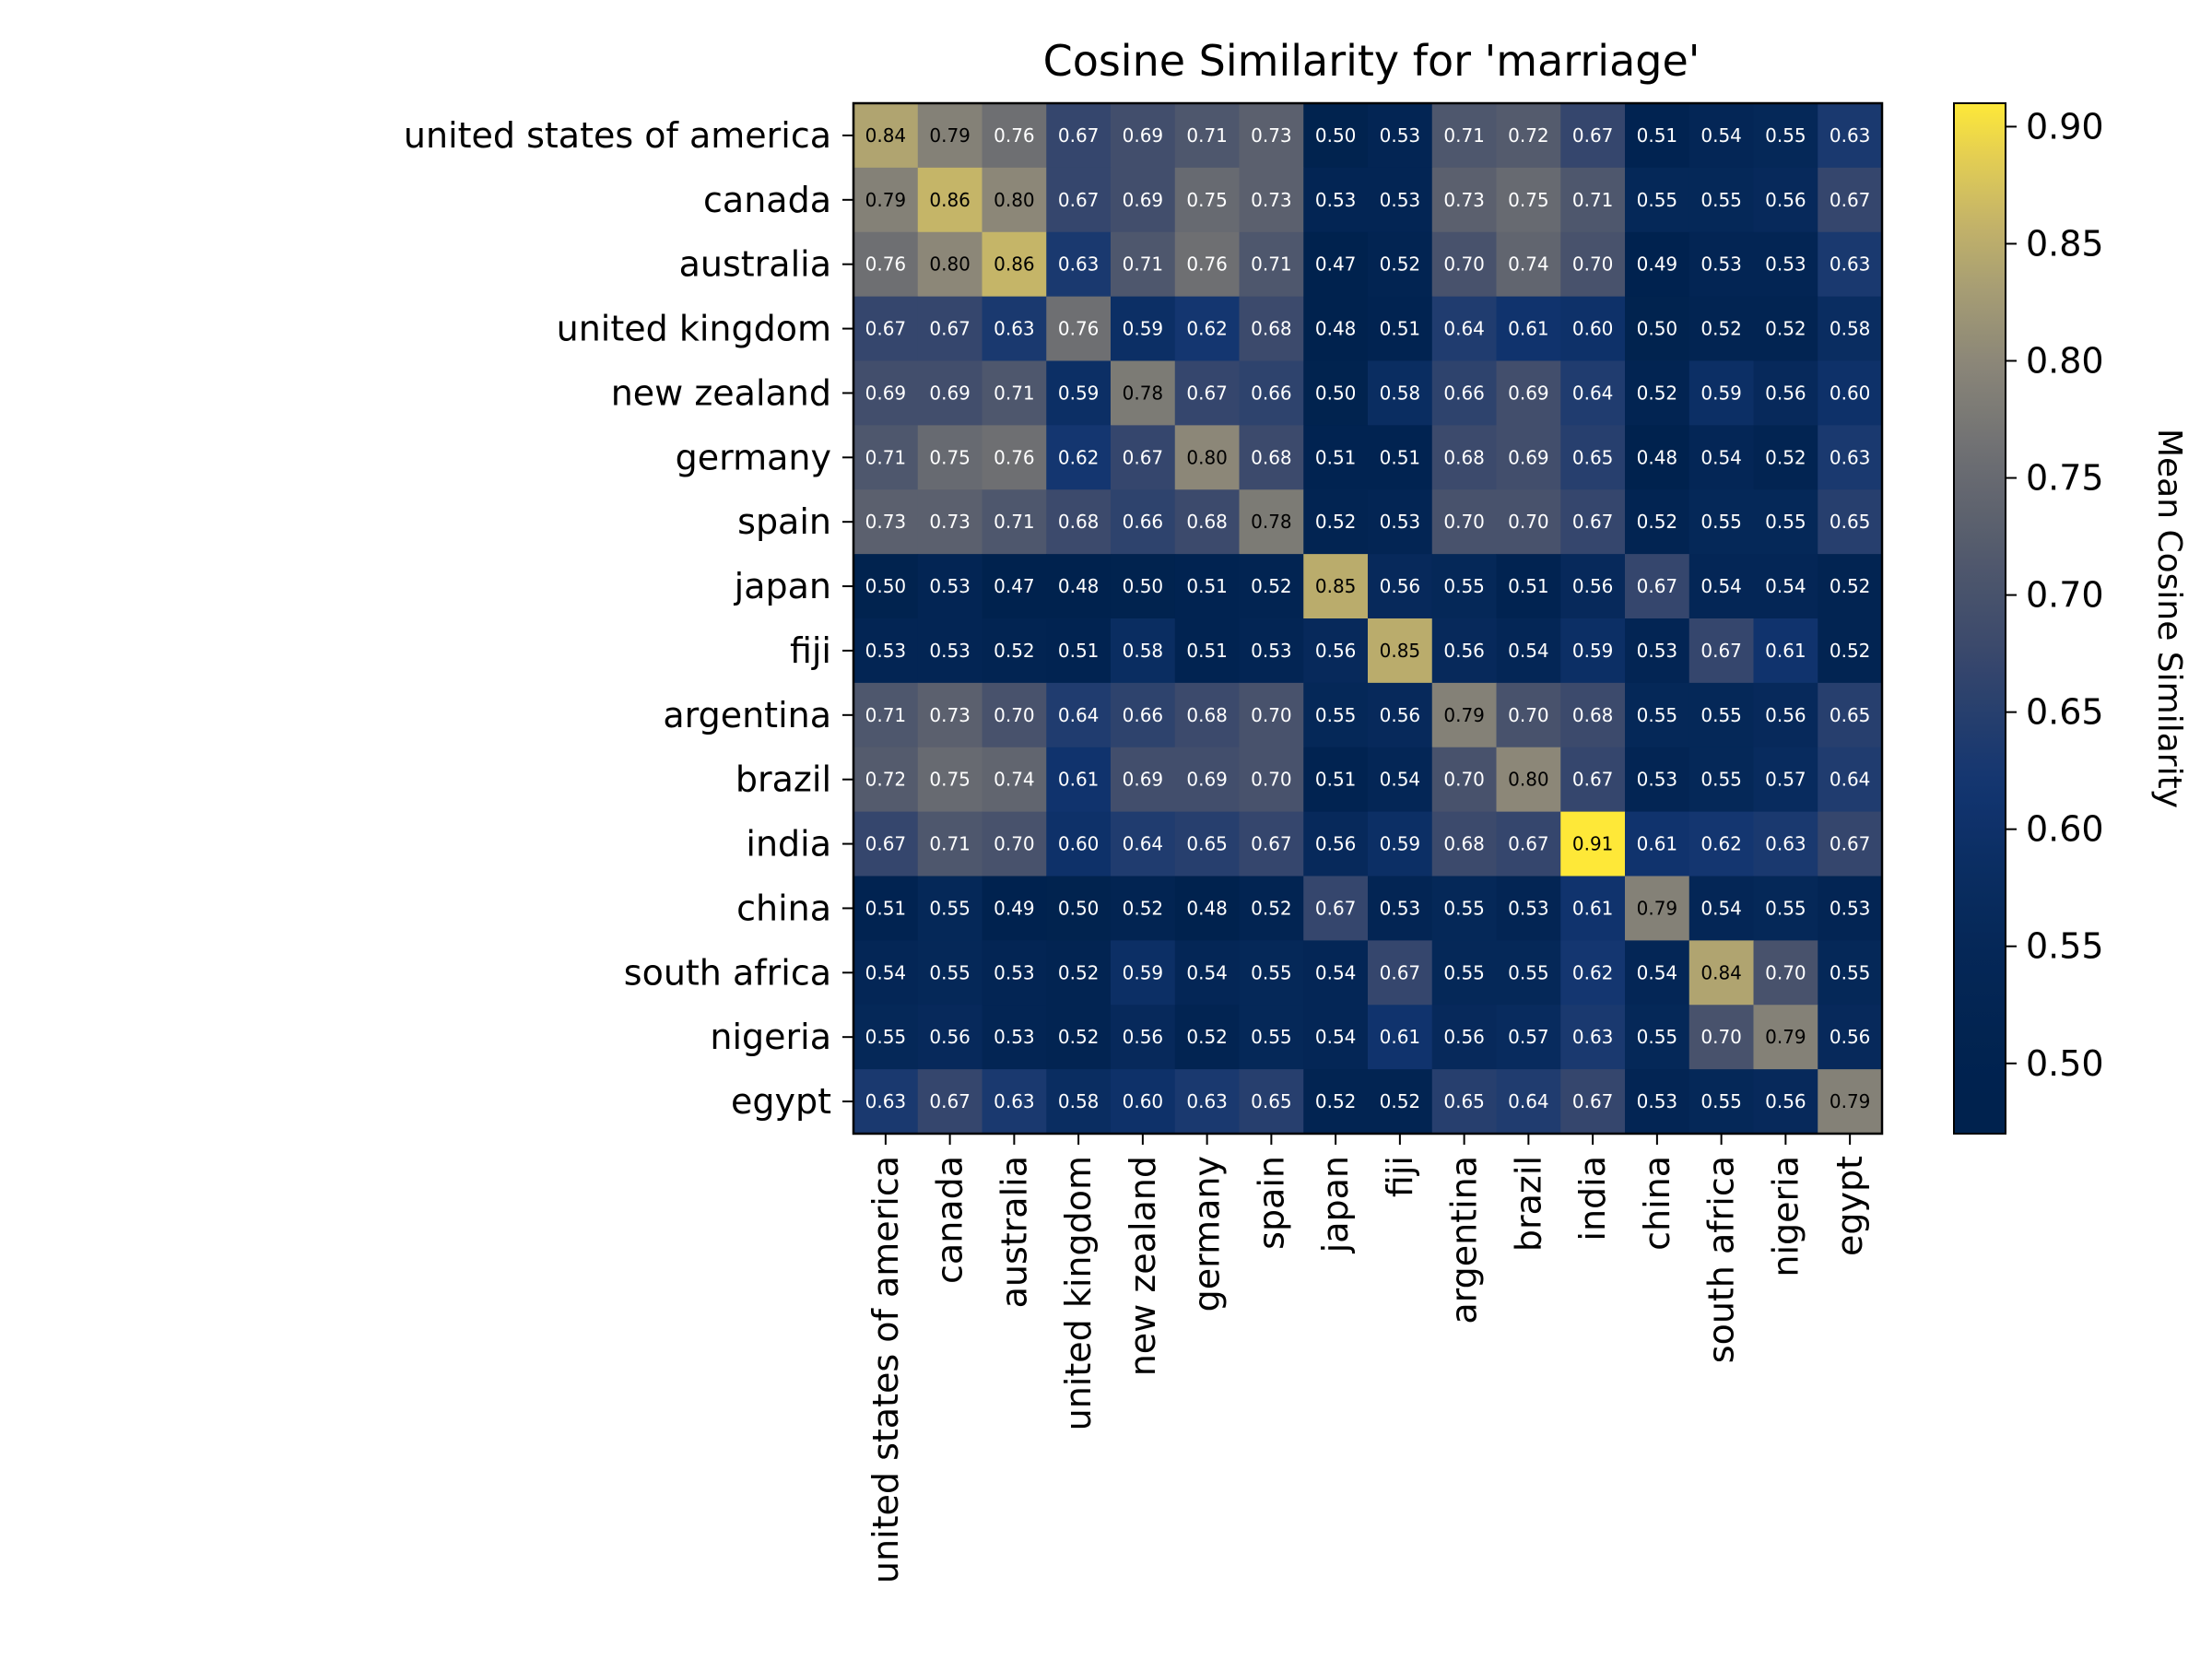 This screenshot has height=1659, width=2212. I want to click on colorbar-tick-label: 0.50, so click(2065, 1063).